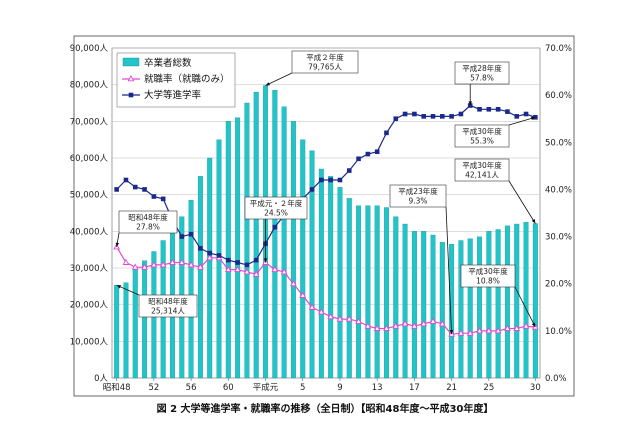  I want to click on point-series-1-2013, so click(489, 330).